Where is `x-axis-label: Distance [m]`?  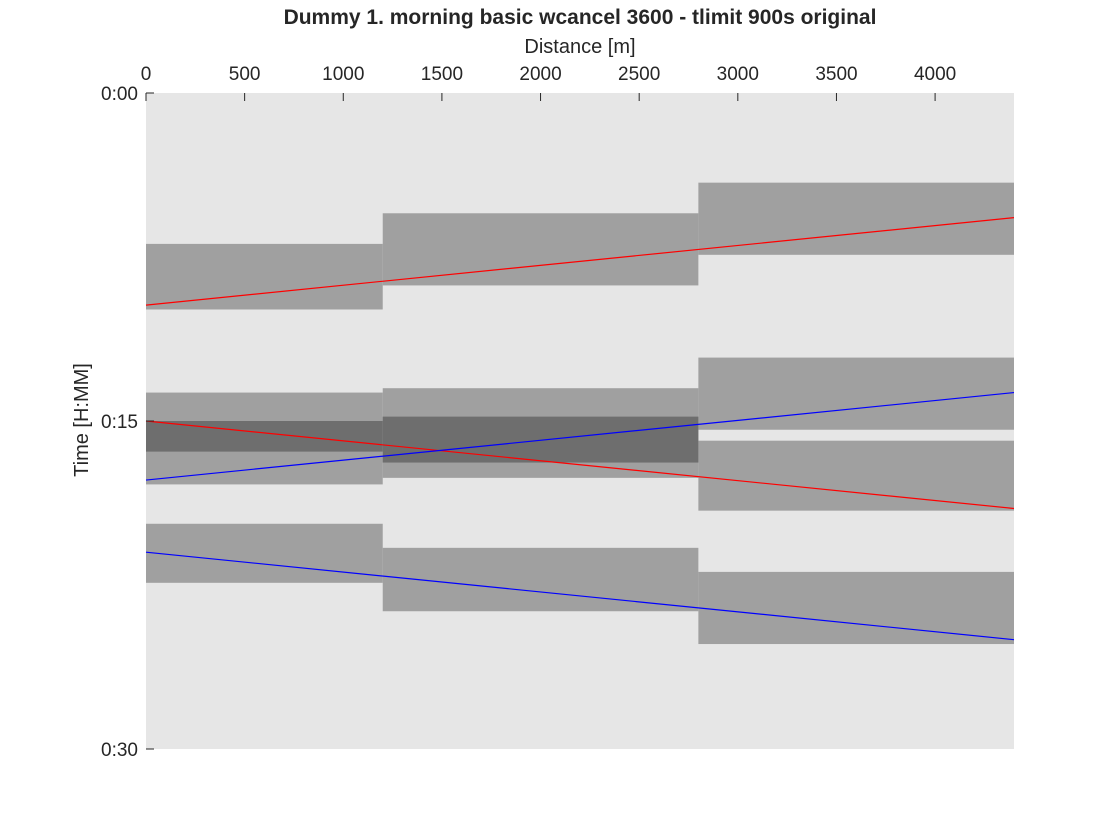 x-axis-label: Distance [m] is located at coordinates (579, 47).